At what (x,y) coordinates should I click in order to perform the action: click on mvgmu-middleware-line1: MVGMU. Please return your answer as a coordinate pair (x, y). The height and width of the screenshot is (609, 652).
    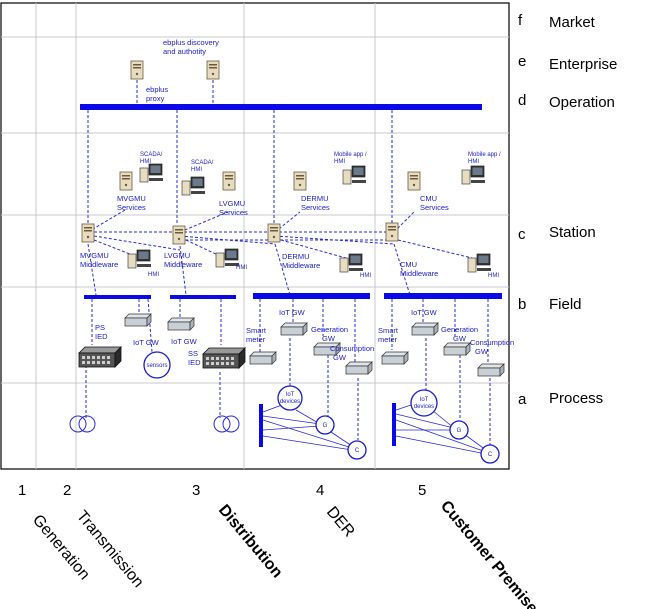
    Looking at the image, I should click on (94, 255).